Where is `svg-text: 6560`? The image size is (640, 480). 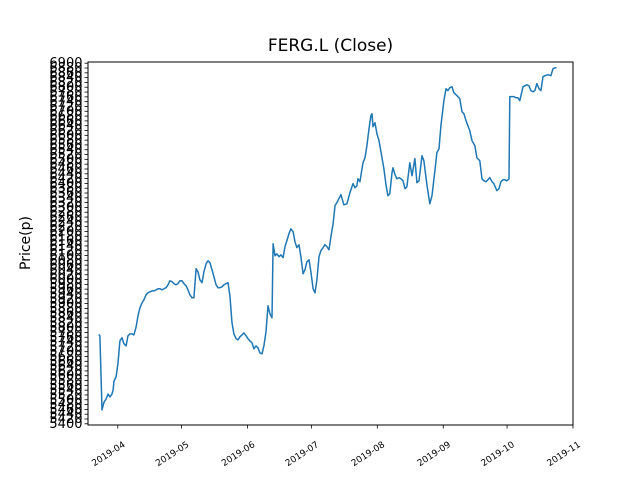 svg-text: 6560 is located at coordinates (65, 145).